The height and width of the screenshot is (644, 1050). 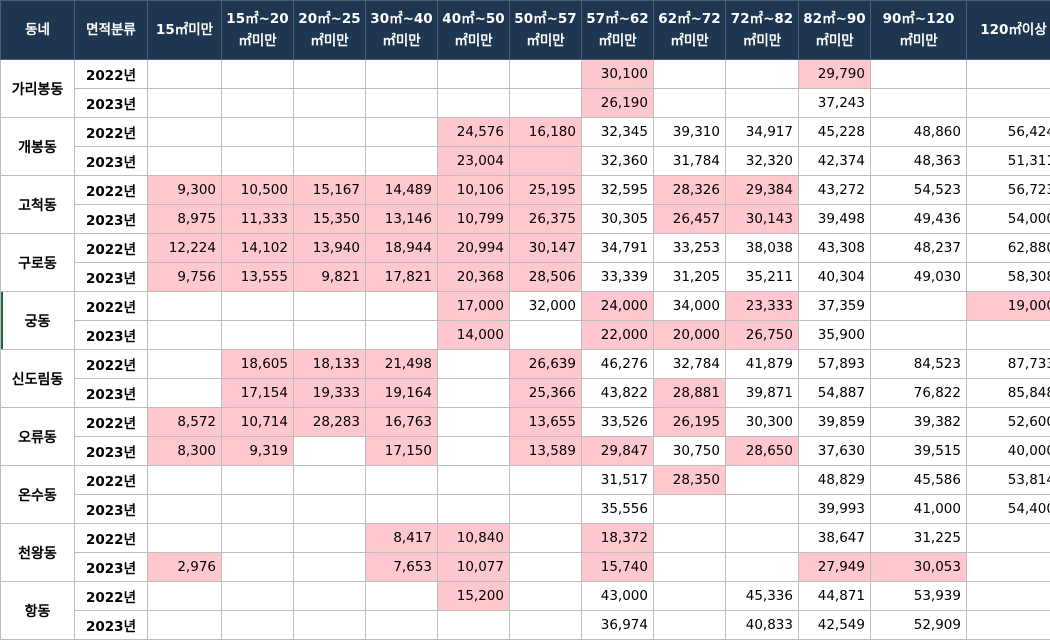 I want to click on value-cell: 39,498, so click(x=834, y=219).